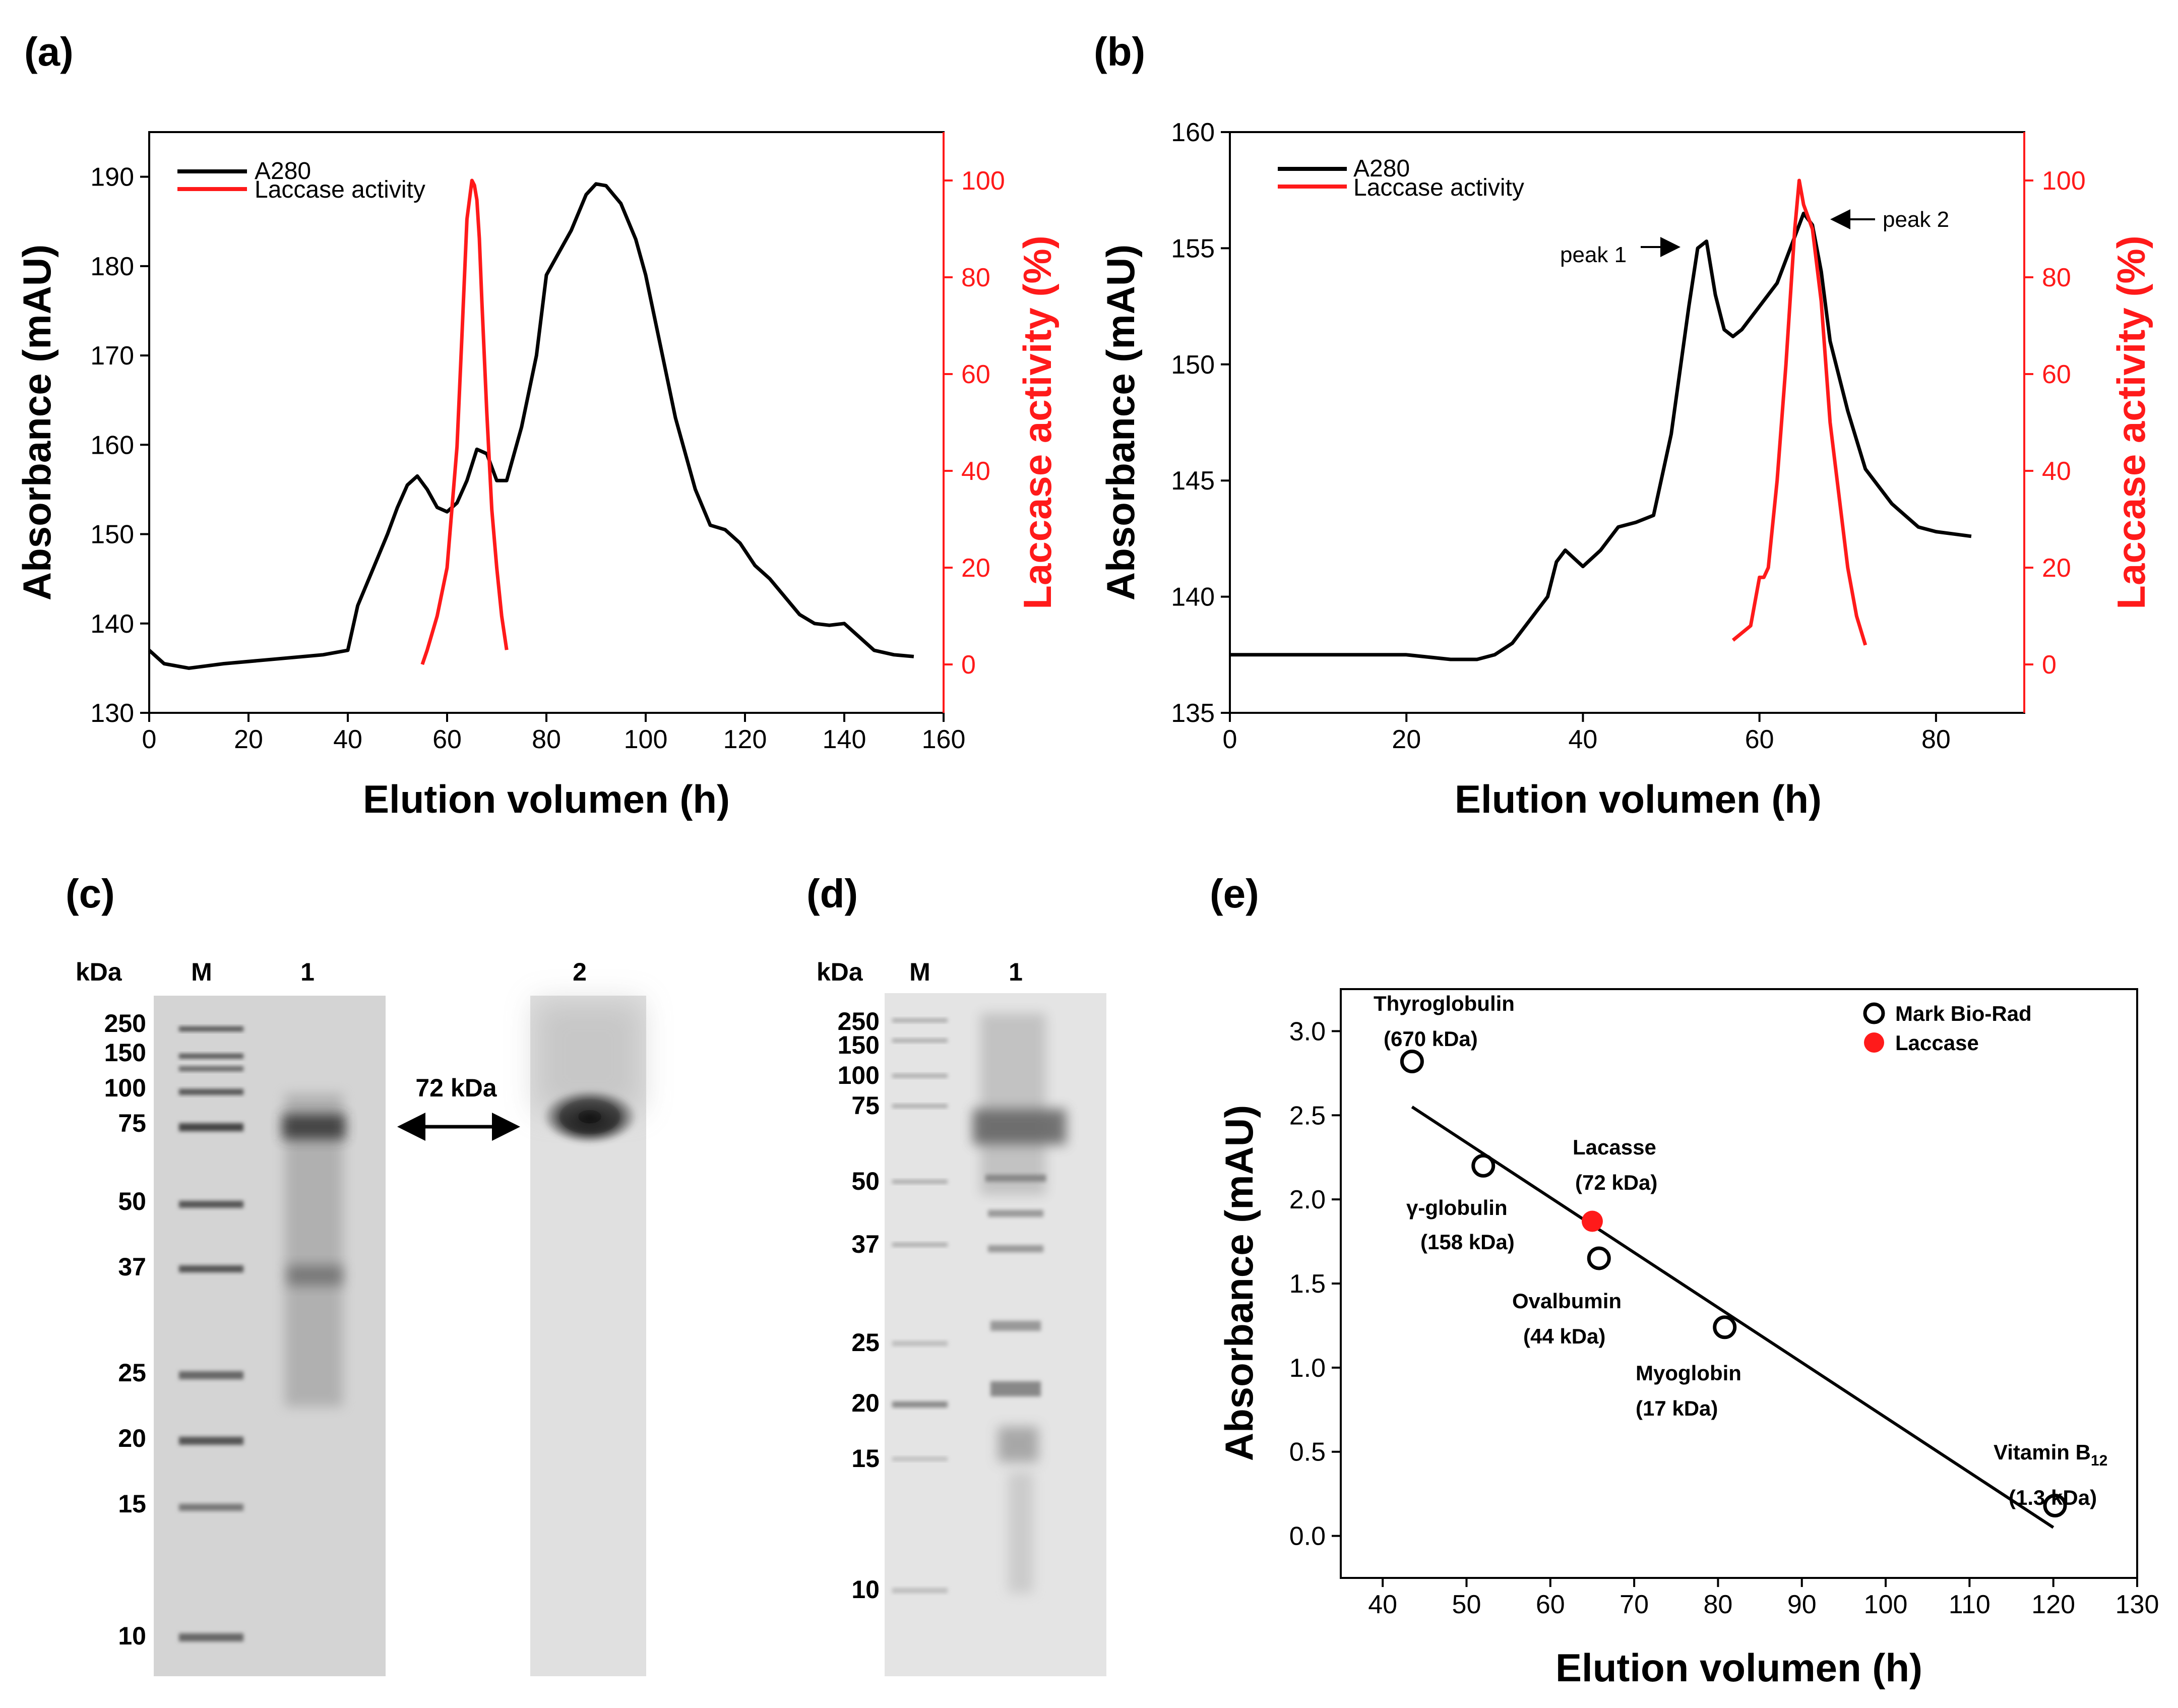 This screenshot has height=1708, width=2178. What do you see at coordinates (248, 739) in the screenshot?
I see `x-tick-label-a-20: 20` at bounding box center [248, 739].